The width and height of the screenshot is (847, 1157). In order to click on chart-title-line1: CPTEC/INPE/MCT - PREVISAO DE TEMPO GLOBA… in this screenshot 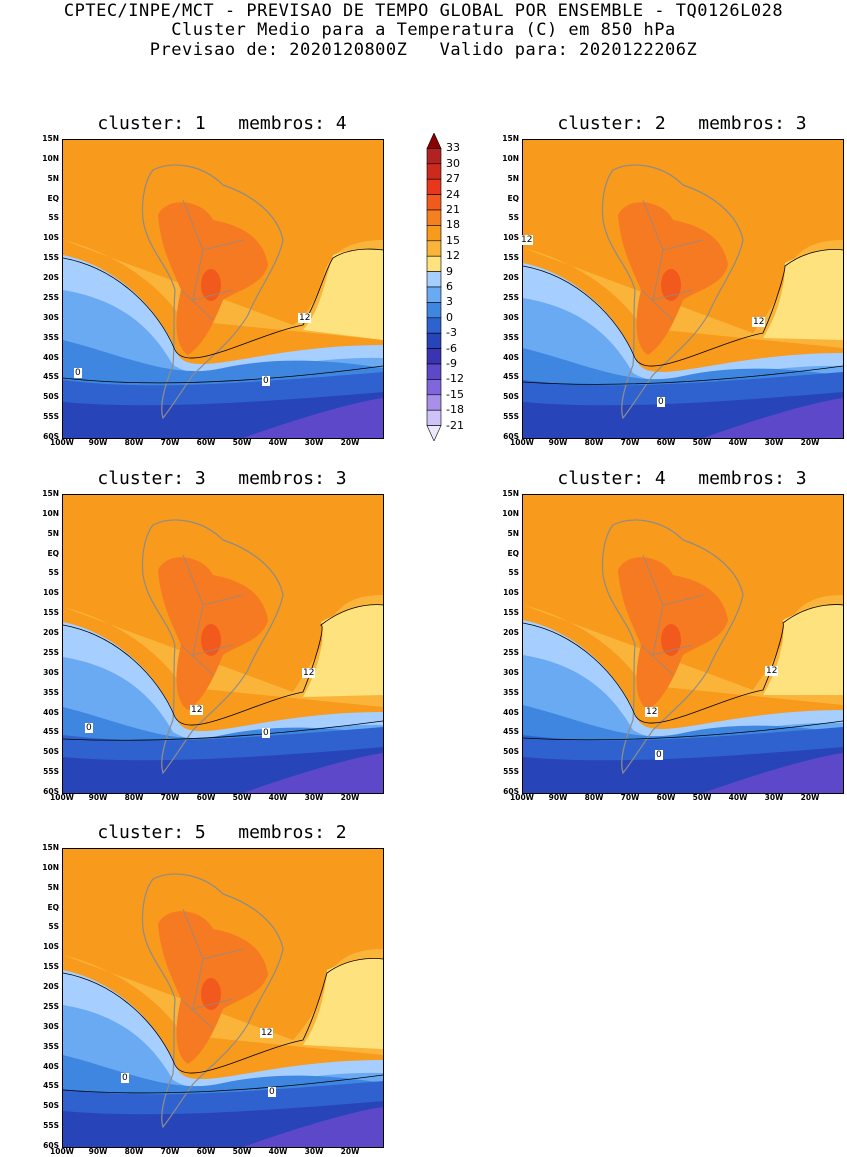, I will do `click(423, 11)`.